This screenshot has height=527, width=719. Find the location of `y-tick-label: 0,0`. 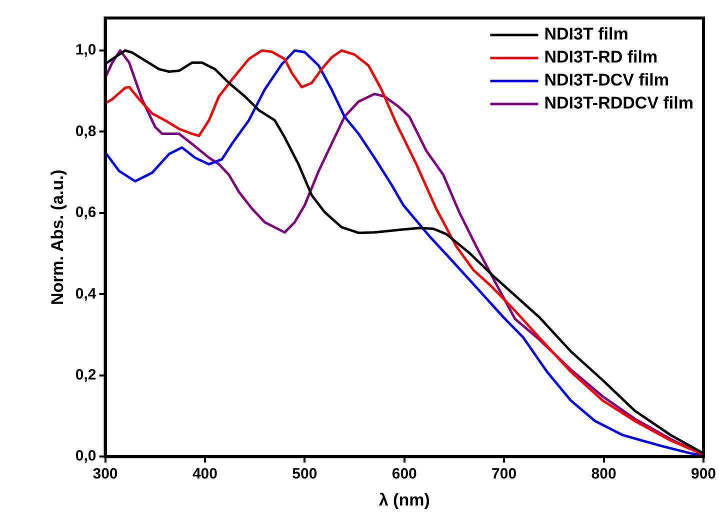

y-tick-label: 0,0 is located at coordinates (85, 456).